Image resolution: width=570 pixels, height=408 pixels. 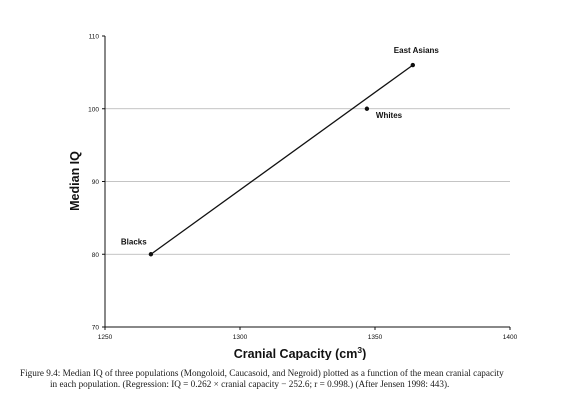 What do you see at coordinates (96, 328) in the screenshot?
I see `y-tick-label-70: 70` at bounding box center [96, 328].